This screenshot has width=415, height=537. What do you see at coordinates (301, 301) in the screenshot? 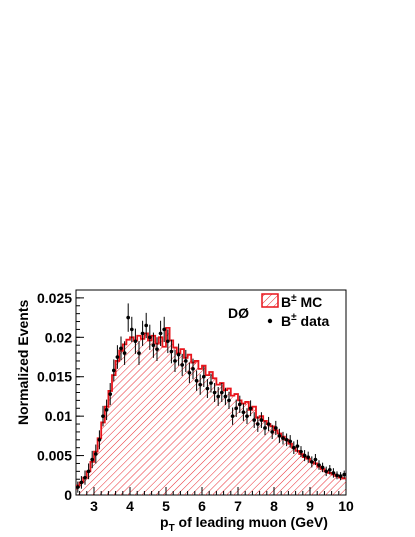
I see `legend-mc-label: B± MC` at bounding box center [301, 301].